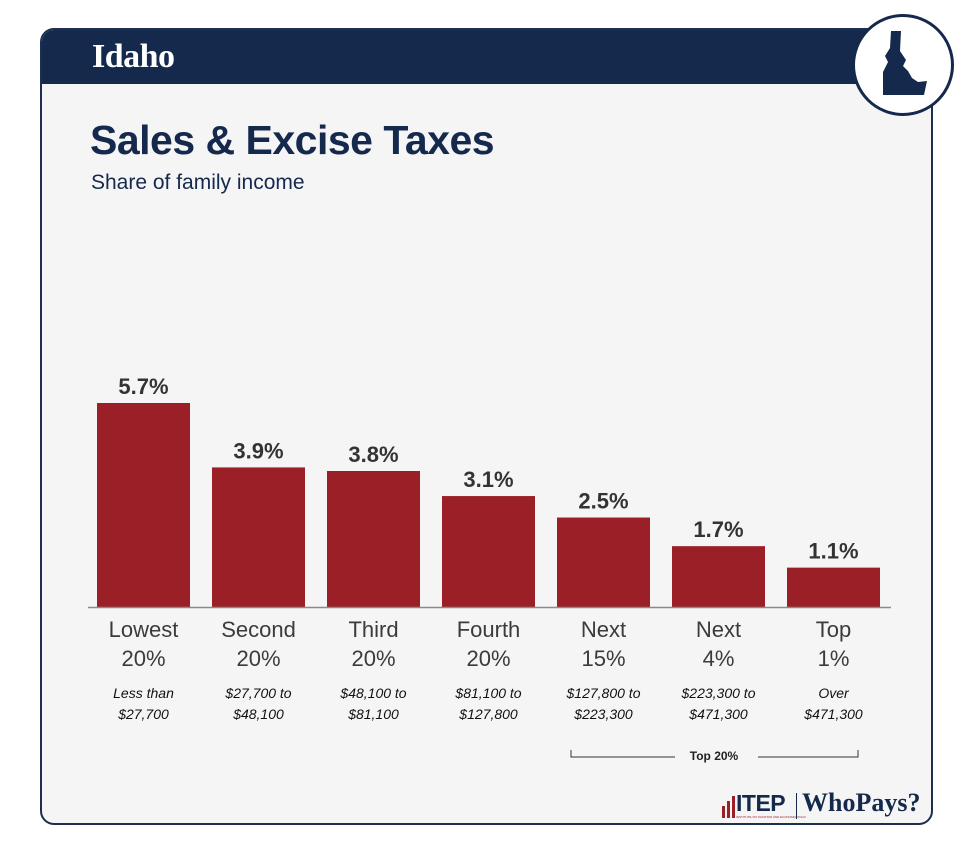 This screenshot has height=858, width=975. I want to click on value-label-3: 3.8%, so click(373, 454).